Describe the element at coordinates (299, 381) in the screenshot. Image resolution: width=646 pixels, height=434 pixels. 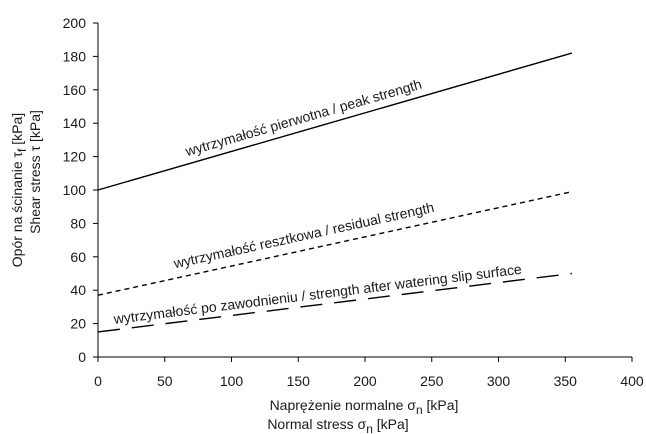
I see `x-tick-label: 150` at that location.